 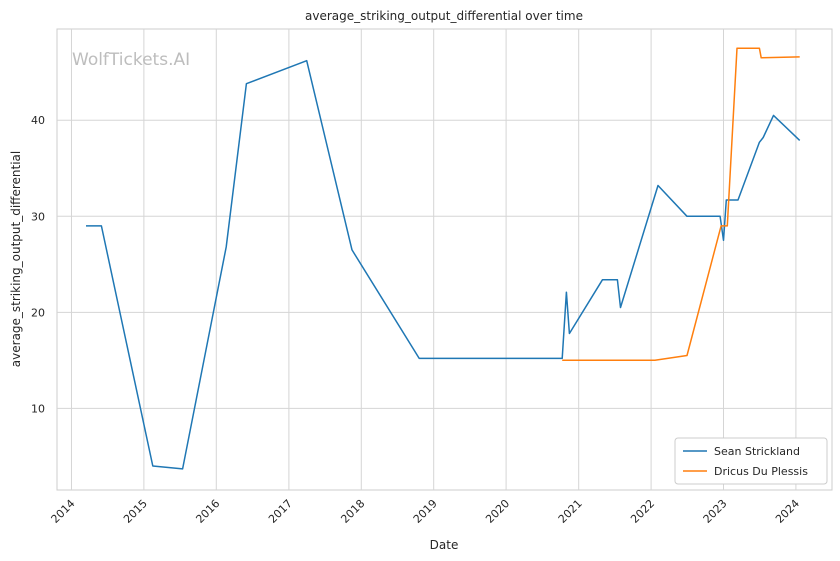 I want to click on legend: Sean Strickland Dricus Du Plessis, so click(x=751, y=461).